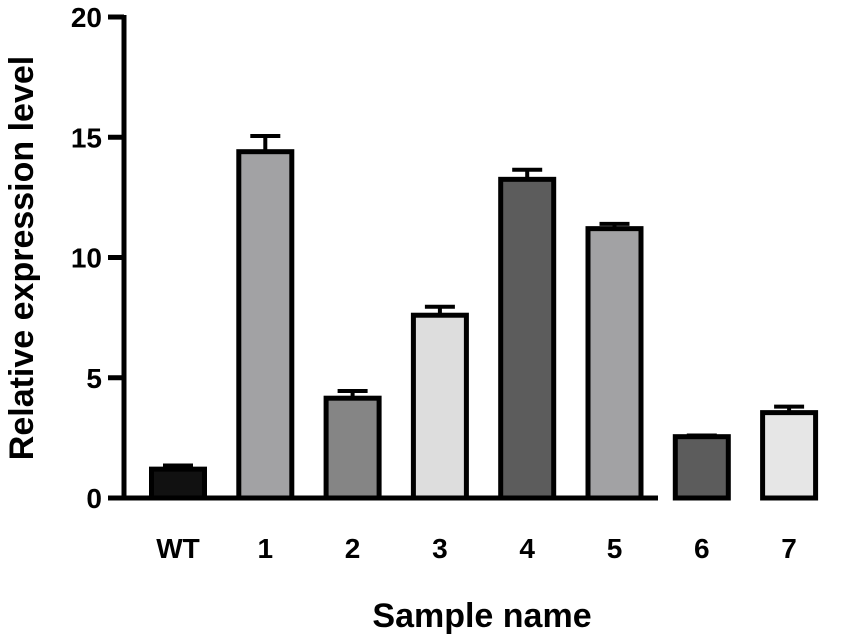 This screenshot has height=642, width=851. I want to click on x-tick-label: 6, so click(702, 548).